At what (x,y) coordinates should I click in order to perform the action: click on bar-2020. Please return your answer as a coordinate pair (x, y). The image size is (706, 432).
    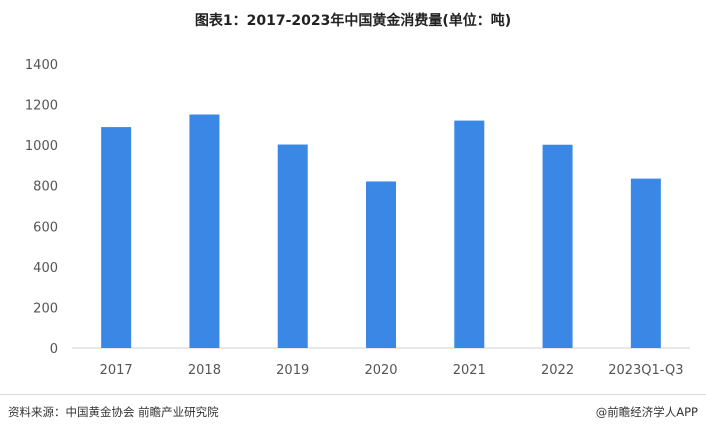
    Looking at the image, I should click on (381, 264).